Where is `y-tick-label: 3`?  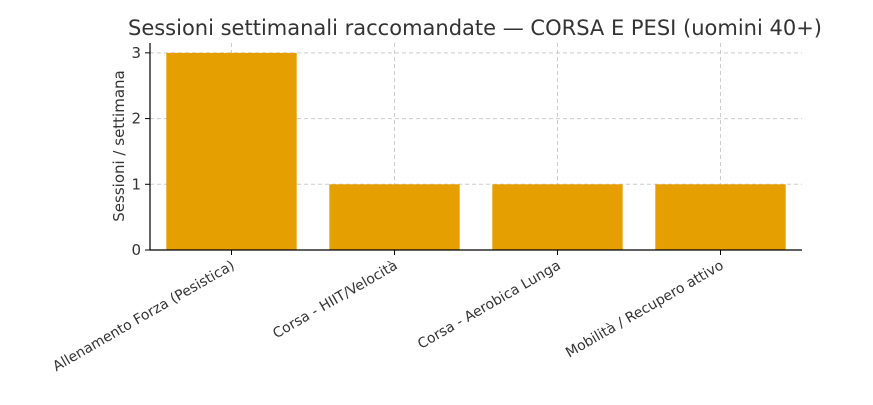
y-tick-label: 3 is located at coordinates (136, 53).